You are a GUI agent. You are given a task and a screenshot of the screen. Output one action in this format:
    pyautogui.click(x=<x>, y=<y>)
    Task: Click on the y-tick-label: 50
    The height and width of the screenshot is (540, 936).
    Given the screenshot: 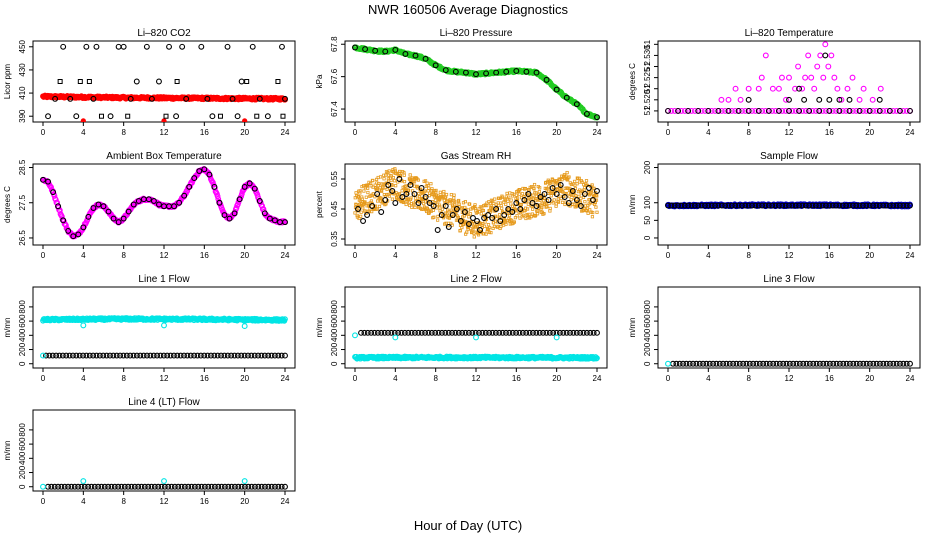 What is the action you would take?
    pyautogui.click(x=647, y=219)
    